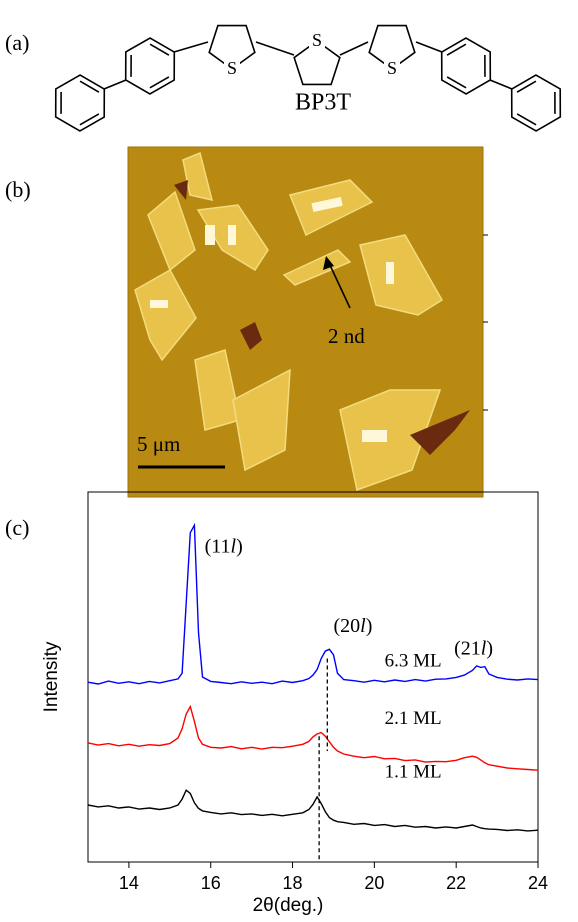  I want to click on peak-label: (21l), so click(473, 648).